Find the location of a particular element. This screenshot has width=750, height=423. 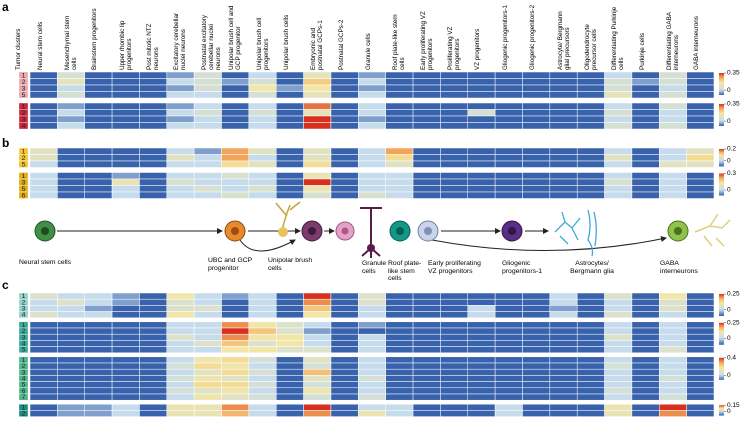

scale-tick-label: 0 is located at coordinates (729, 160).